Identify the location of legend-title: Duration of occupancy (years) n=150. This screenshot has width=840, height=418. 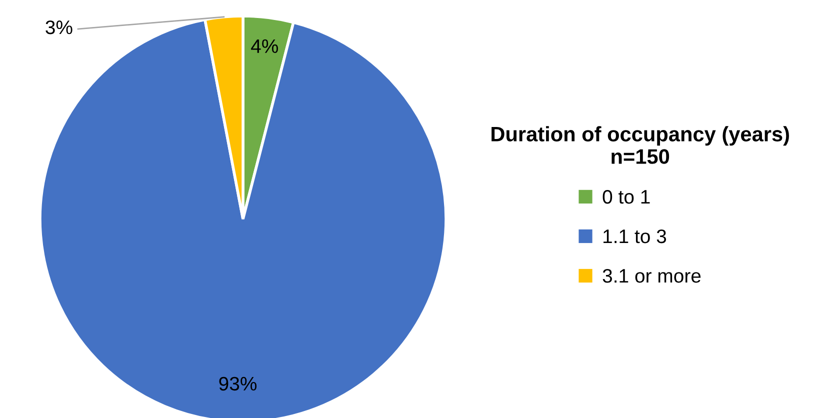
(640, 145).